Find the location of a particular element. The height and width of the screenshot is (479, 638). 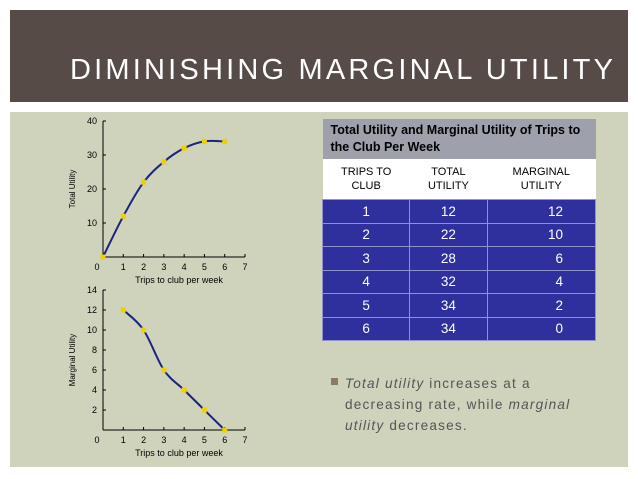

marginal-utility-x-tick-label: 6 is located at coordinates (224, 440).